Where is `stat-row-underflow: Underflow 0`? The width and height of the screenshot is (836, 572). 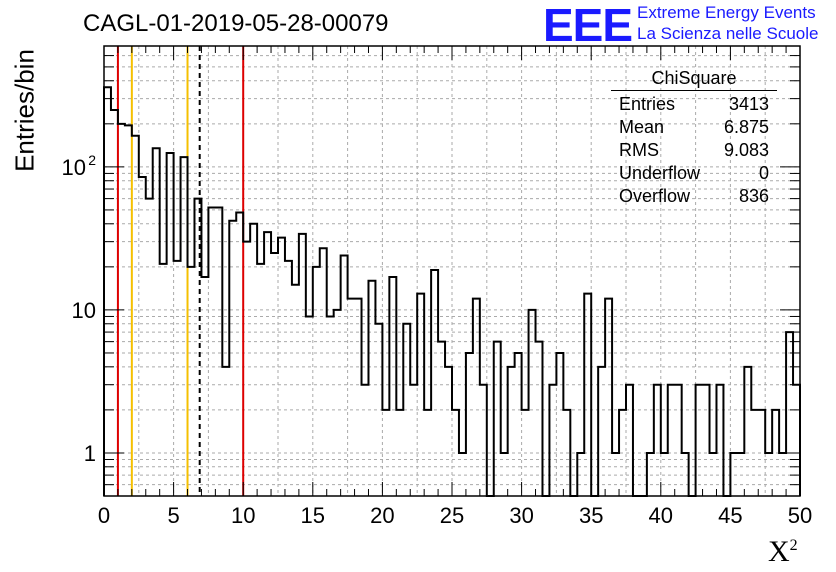
stat-row-underflow: Underflow 0 is located at coordinates (694, 173).